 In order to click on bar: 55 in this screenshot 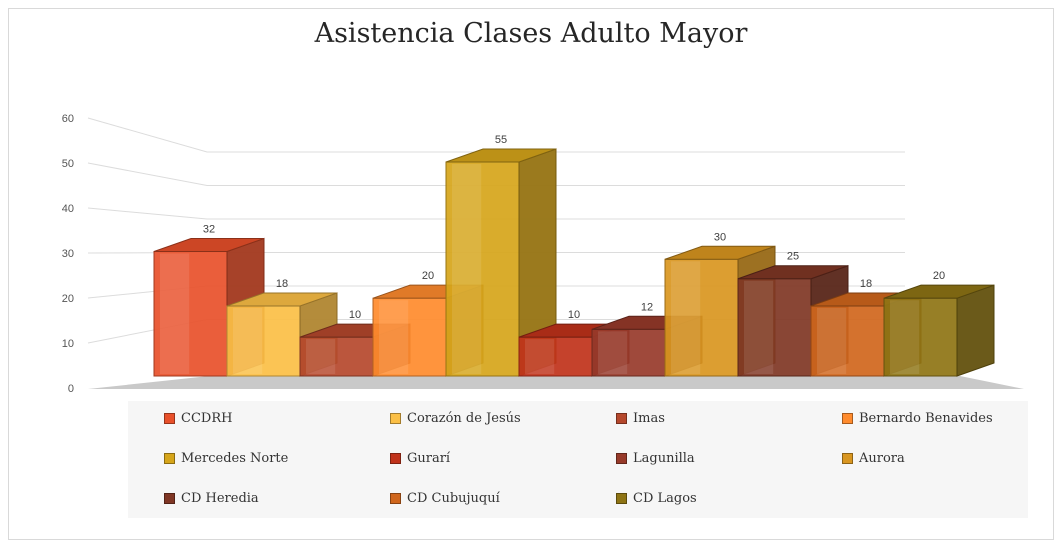, I will do `click(501, 255)`.